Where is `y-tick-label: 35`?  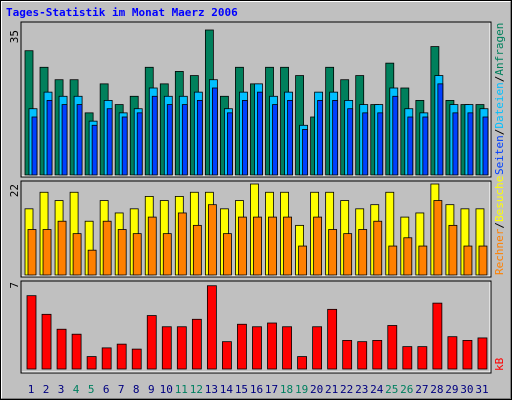 y-tick-label: 35 is located at coordinates (14, 36).